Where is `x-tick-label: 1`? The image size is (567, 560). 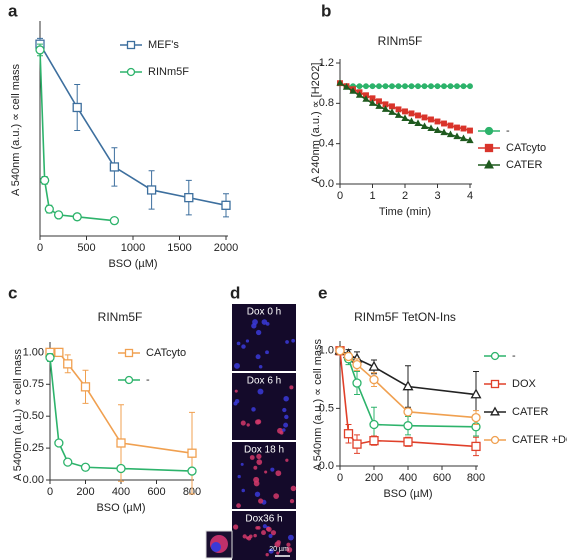
x-tick-label: 1 is located at coordinates (372, 196).